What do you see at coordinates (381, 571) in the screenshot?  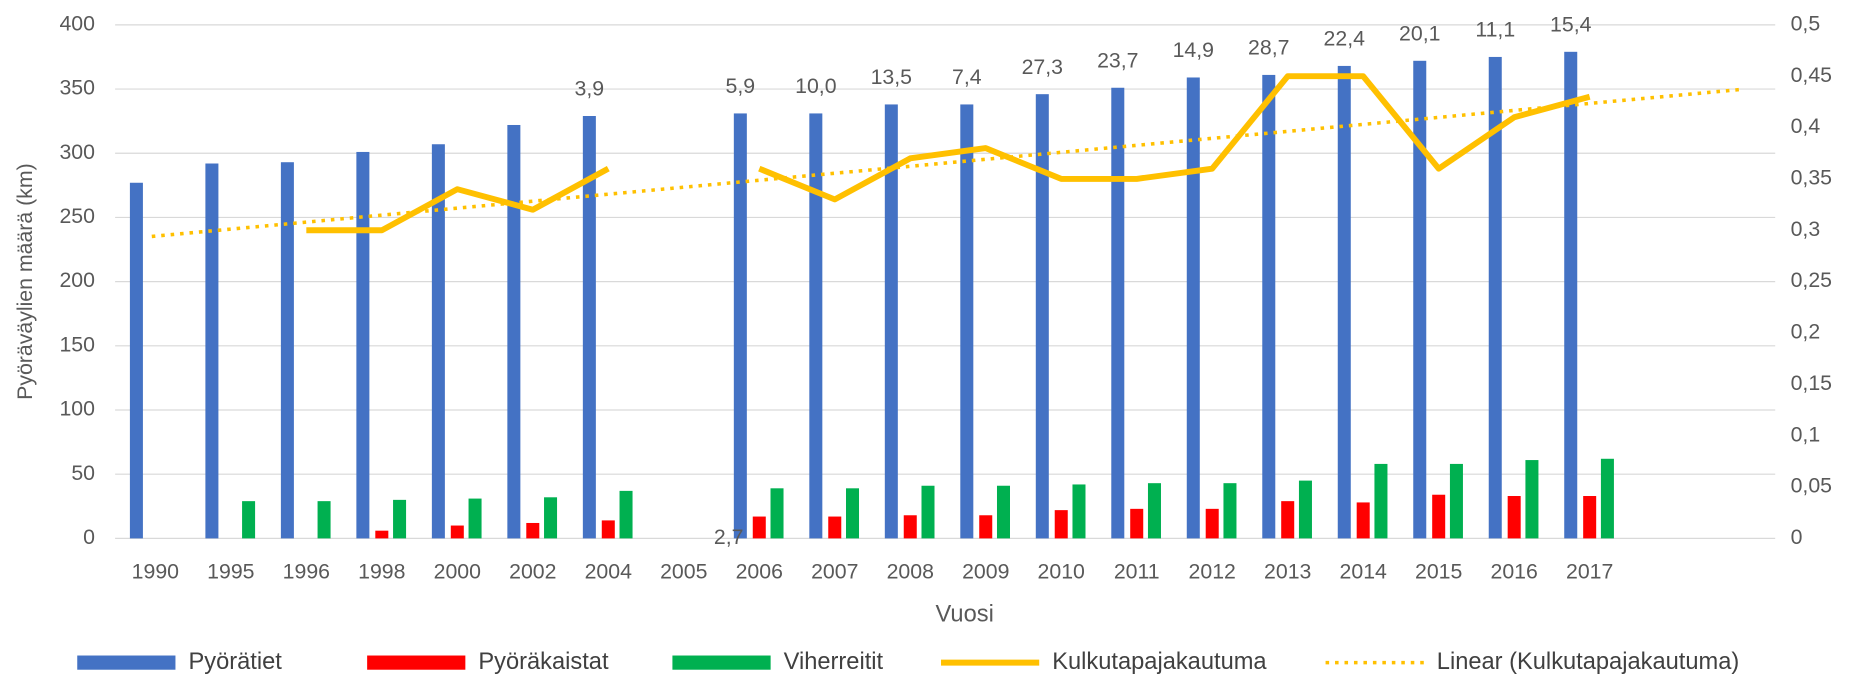 I see `x-tick-label: 1998` at bounding box center [381, 571].